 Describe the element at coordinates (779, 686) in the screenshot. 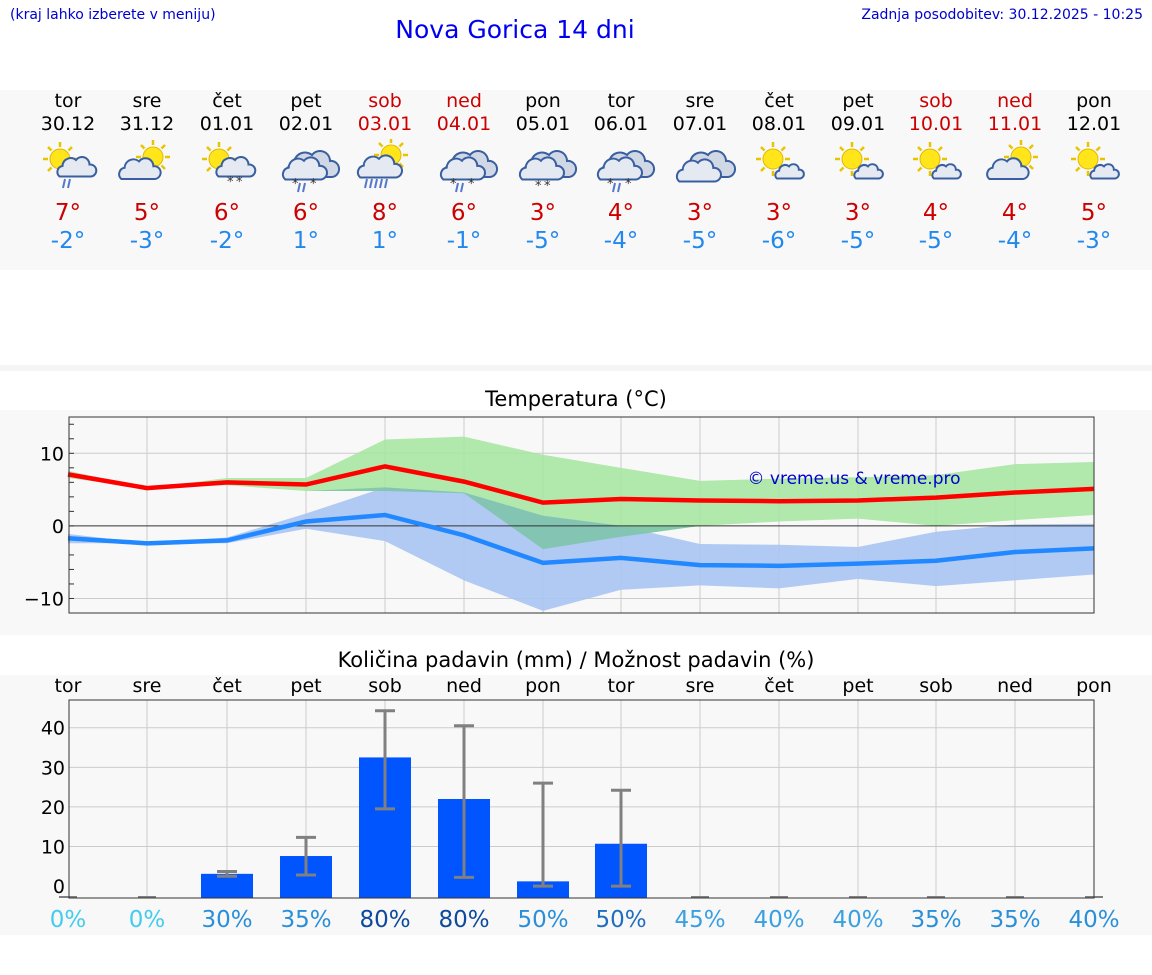

I see `precipitation-day-label: čet` at that location.